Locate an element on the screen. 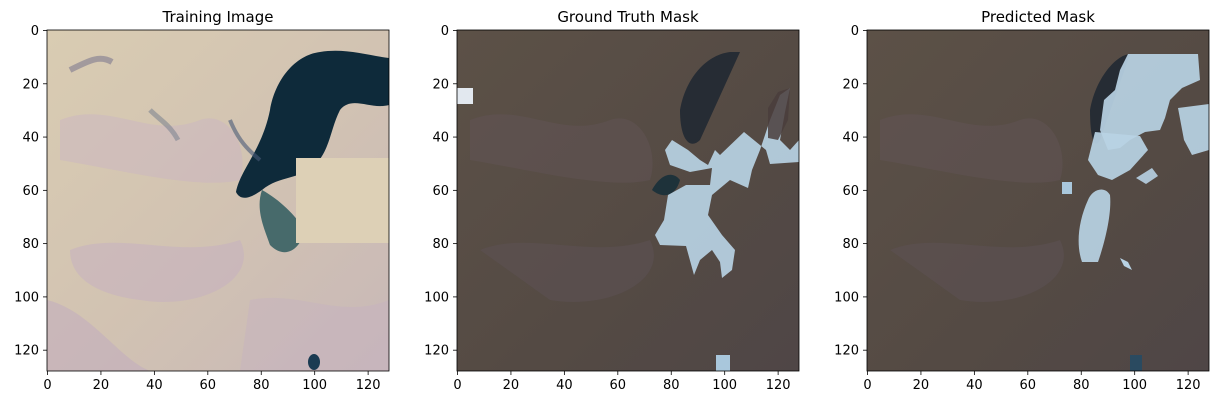  axes-title: Ground Truth Mask is located at coordinates (628, 17).